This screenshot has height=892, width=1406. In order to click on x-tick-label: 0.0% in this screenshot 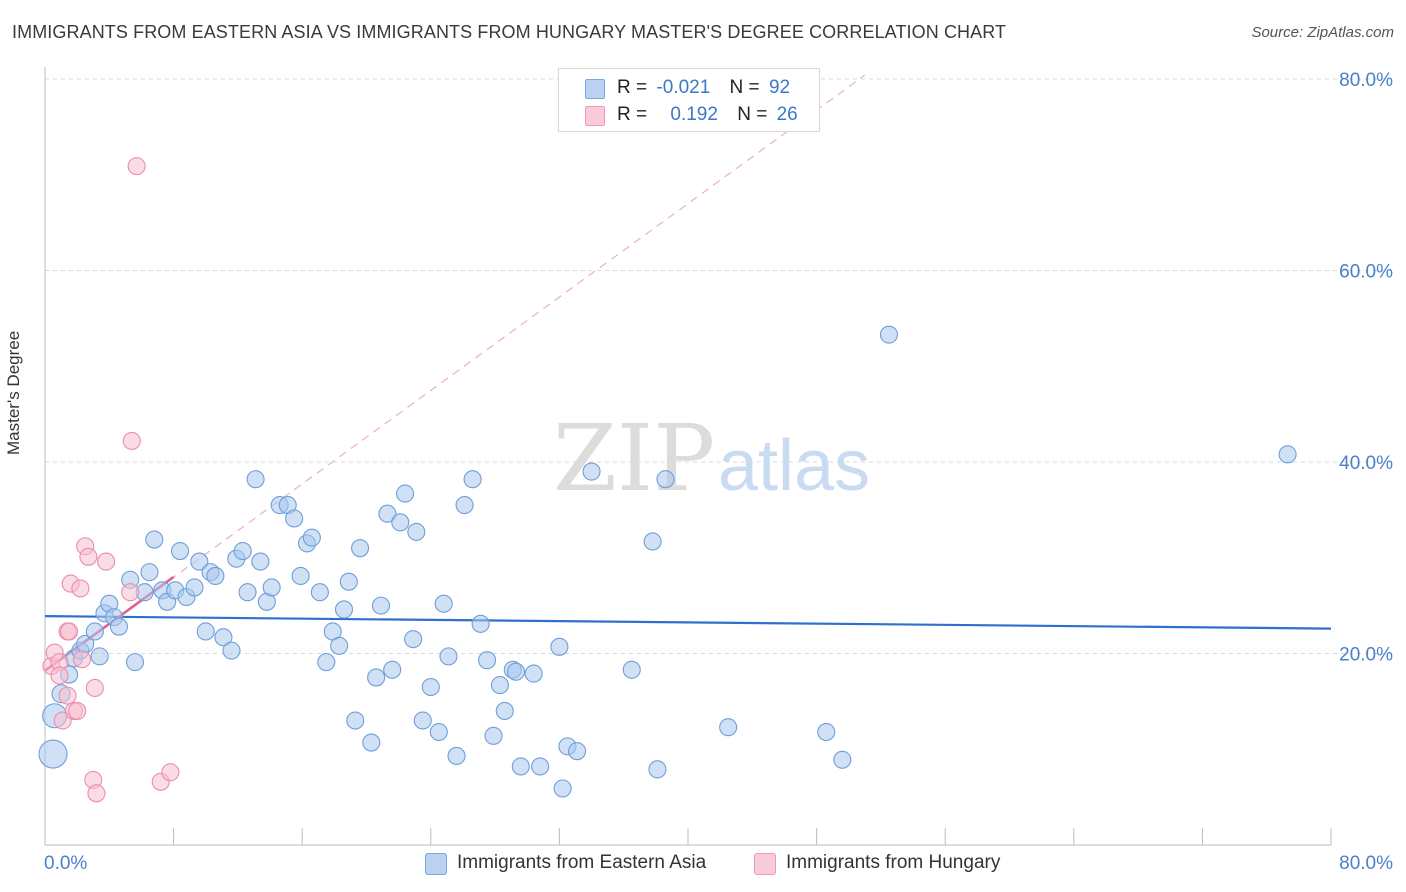, I will do `click(65, 863)`.